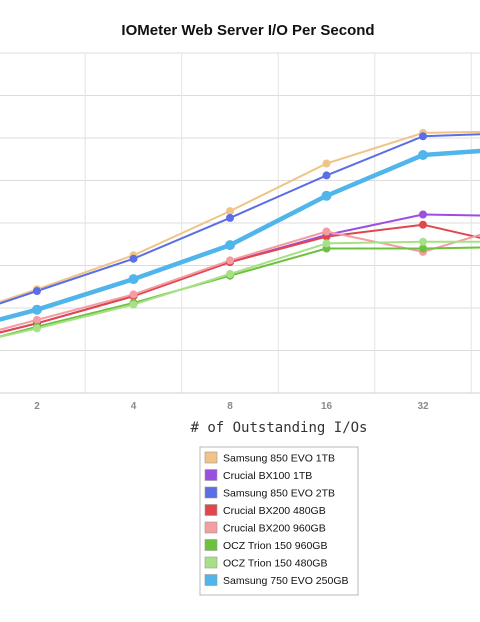 This screenshot has height=622, width=480. I want to click on legend-label: Samsung 850 EVO 1TB, so click(279, 459).